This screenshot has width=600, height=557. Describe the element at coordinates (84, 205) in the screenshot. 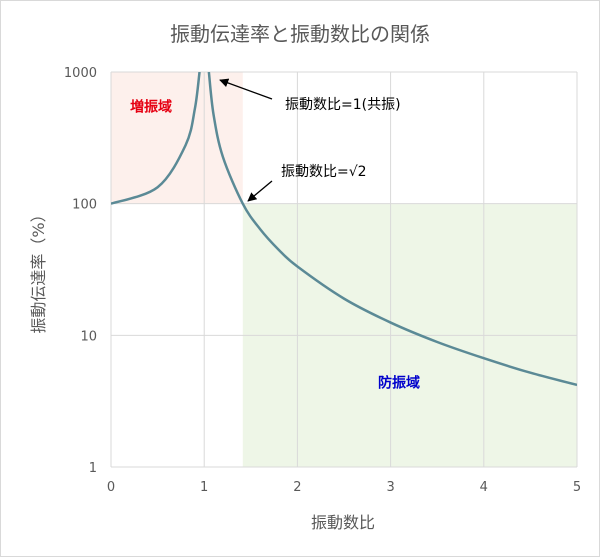

I see `y-tick-label-100: 100` at that location.